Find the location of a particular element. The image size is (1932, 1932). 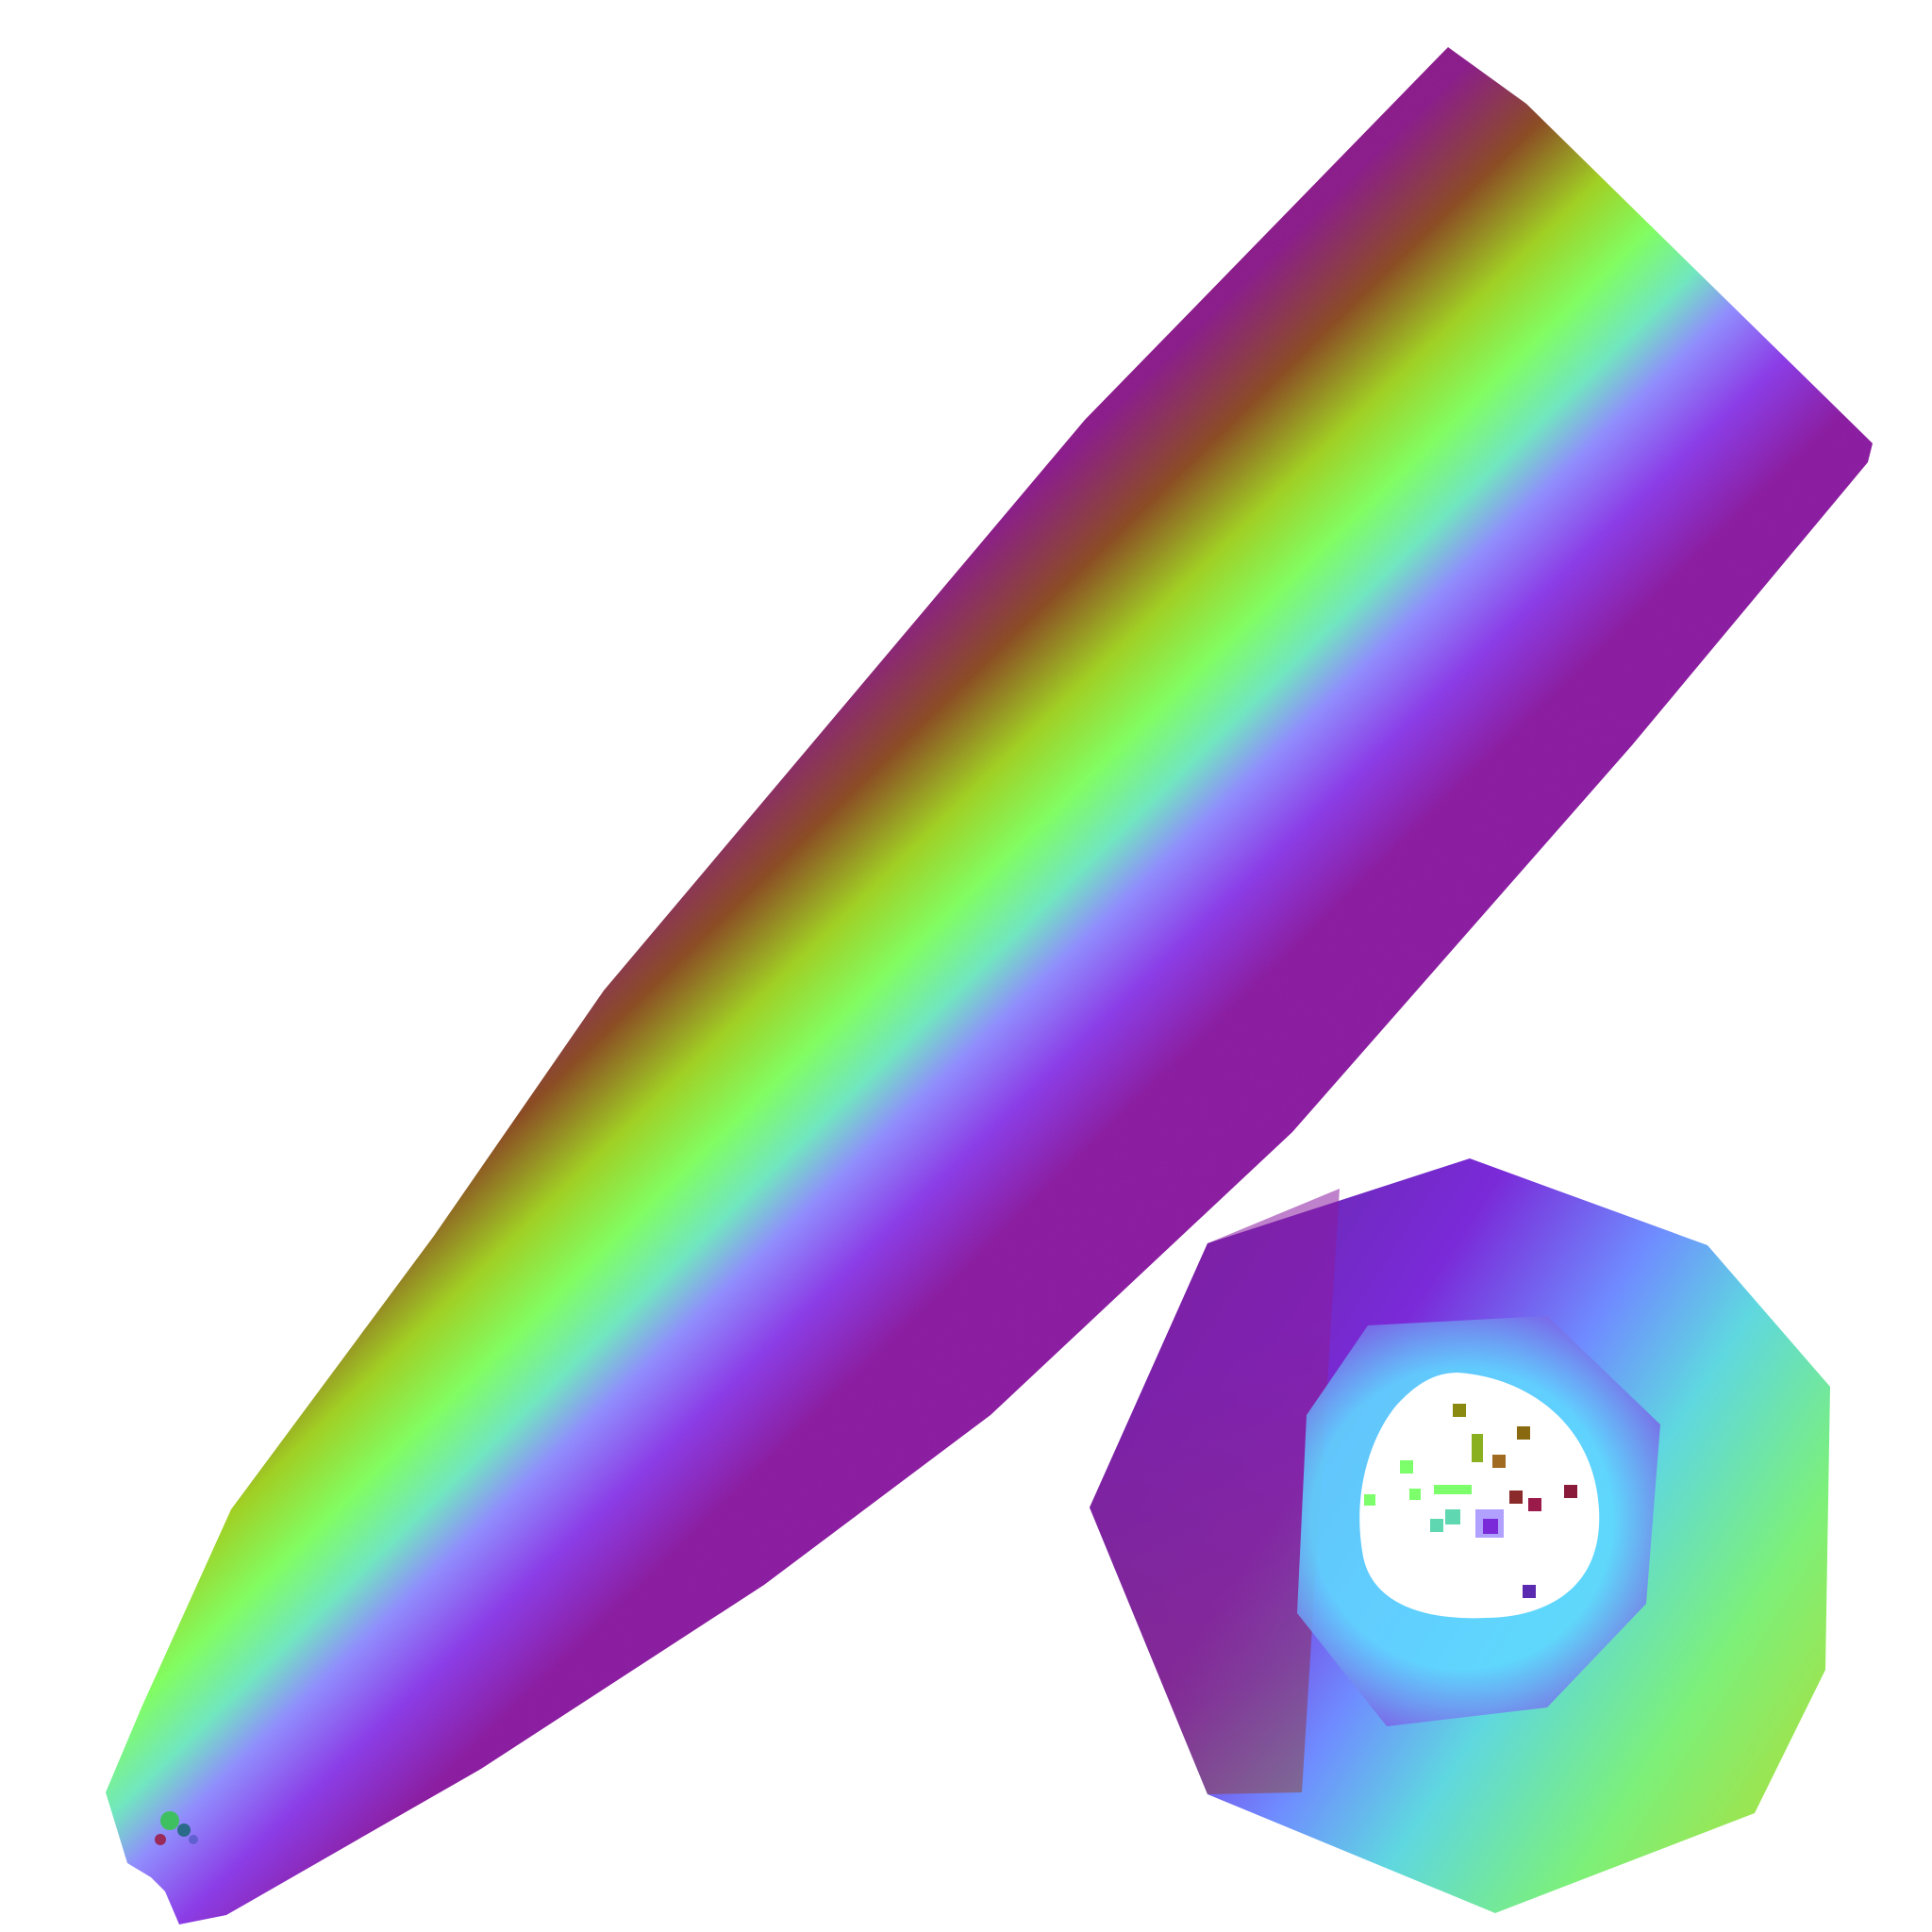

hollow-center is located at coordinates (1479, 1496).